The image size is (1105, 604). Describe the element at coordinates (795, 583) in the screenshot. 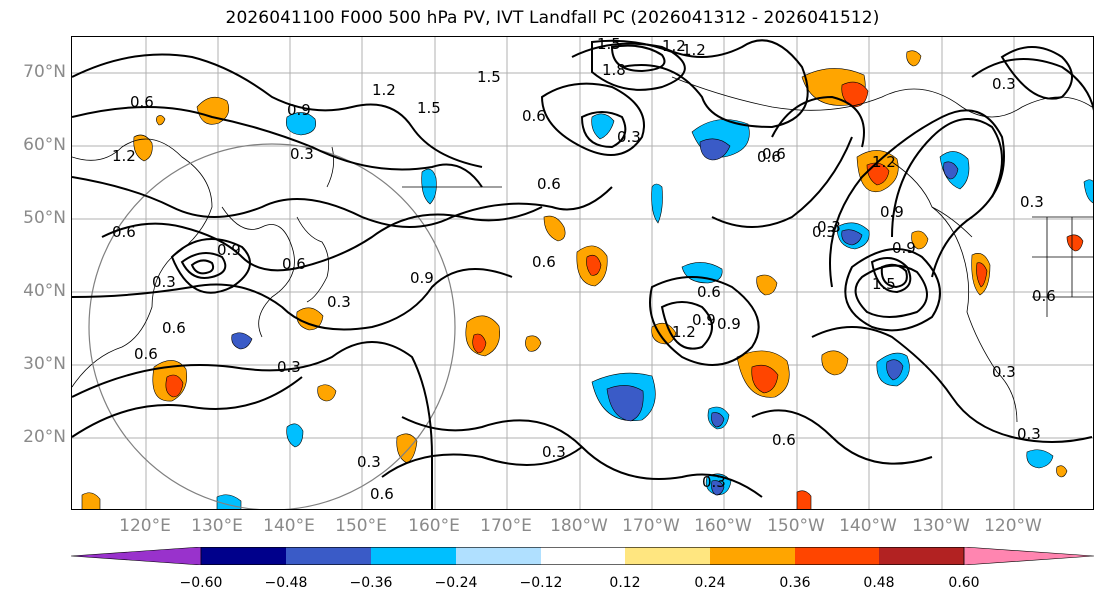

I see `colorbar-tick: 0.36` at that location.